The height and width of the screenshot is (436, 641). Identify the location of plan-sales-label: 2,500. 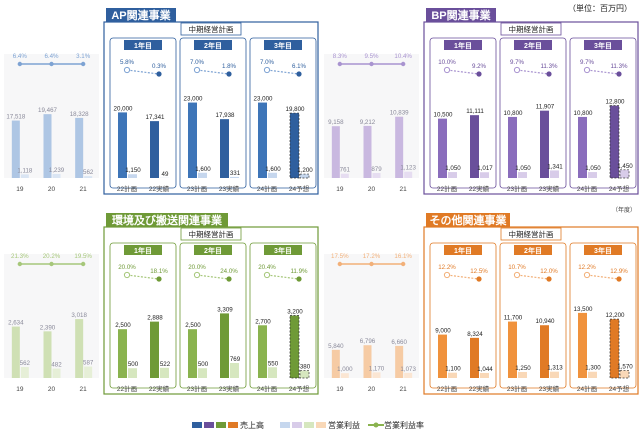
(123, 325).